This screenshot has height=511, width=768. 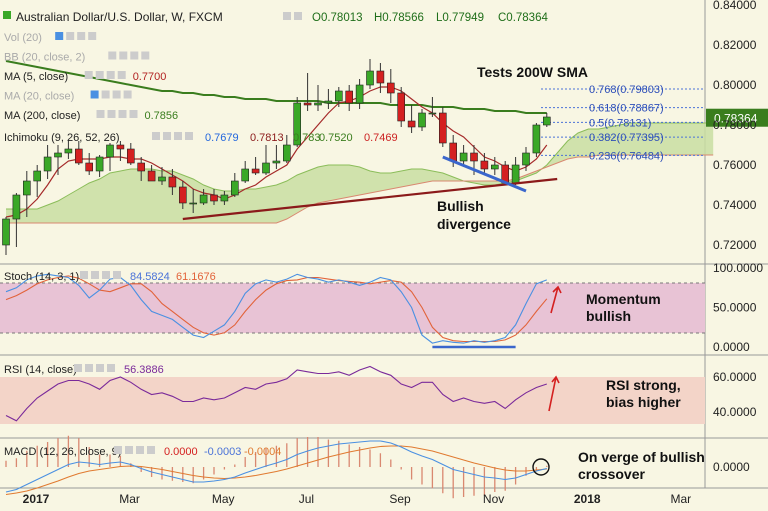 I want to click on panel-legend: MACD (12, 26, close, 9), so click(x=62, y=452).